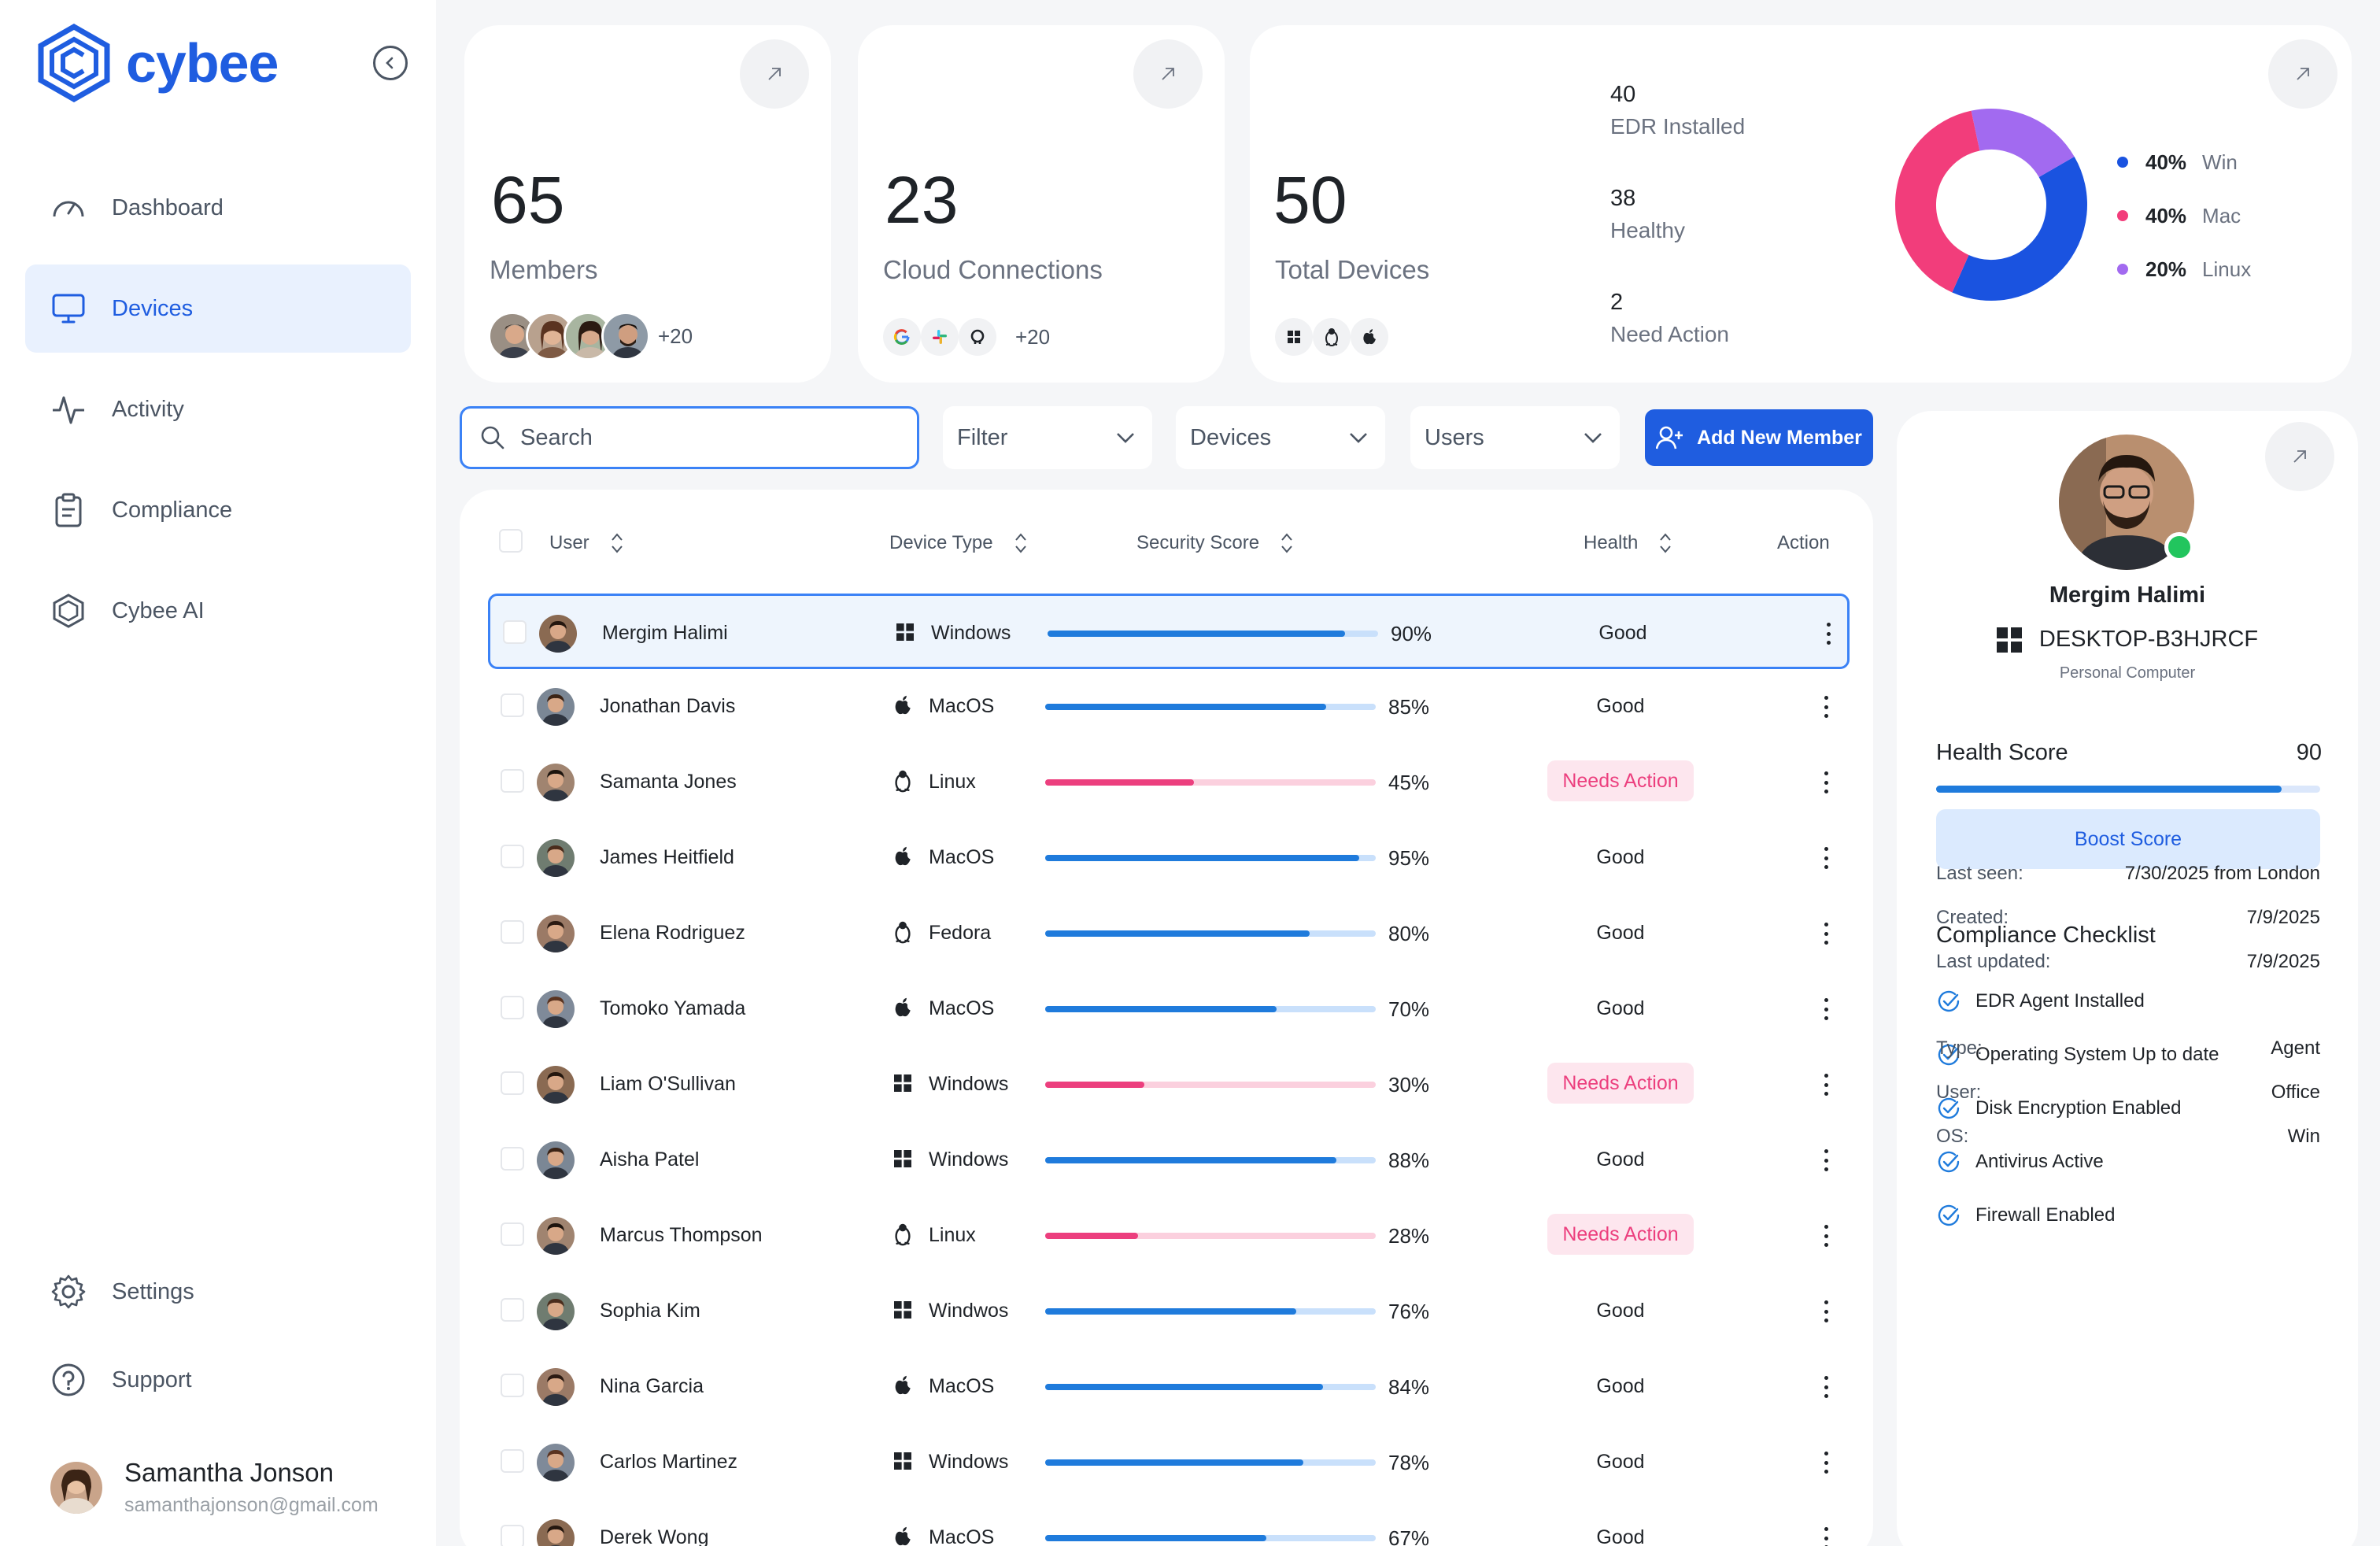  What do you see at coordinates (993, 269) in the screenshot?
I see `cloud-label: Cloud Connections` at bounding box center [993, 269].